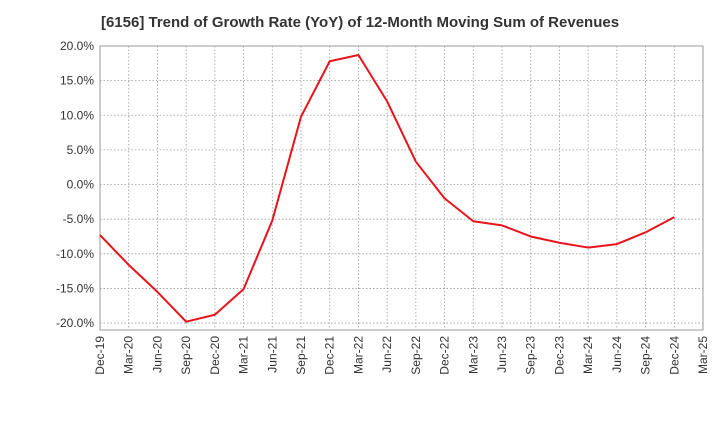  What do you see at coordinates (559, 355) in the screenshot?
I see `x-tick-label: Dec-23` at bounding box center [559, 355].